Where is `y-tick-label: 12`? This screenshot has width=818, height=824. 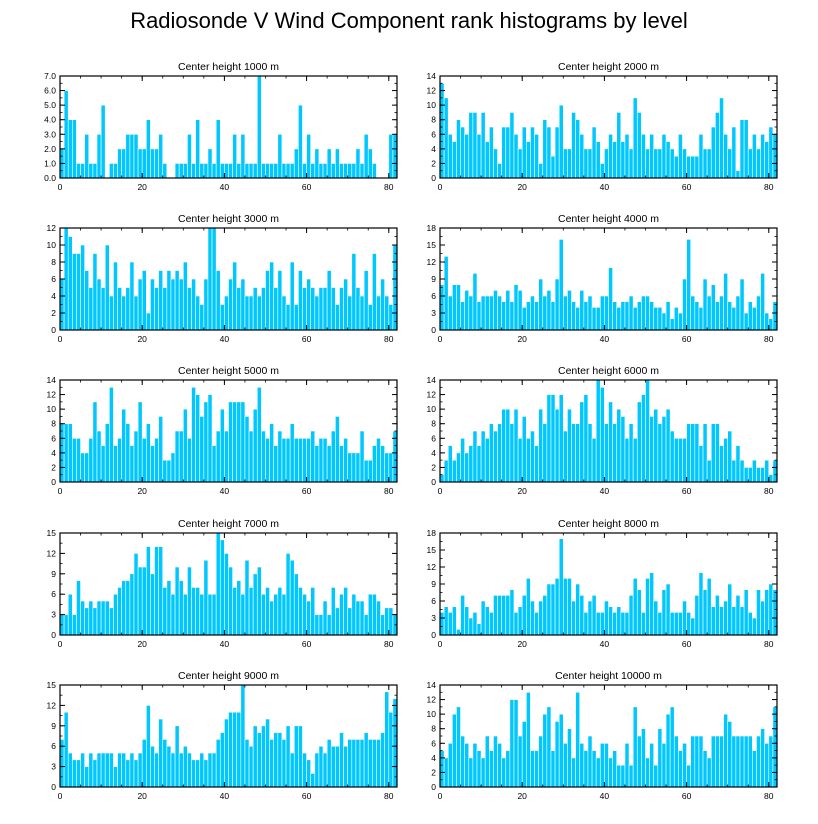 y-tick-label: 12 is located at coordinates (52, 705).